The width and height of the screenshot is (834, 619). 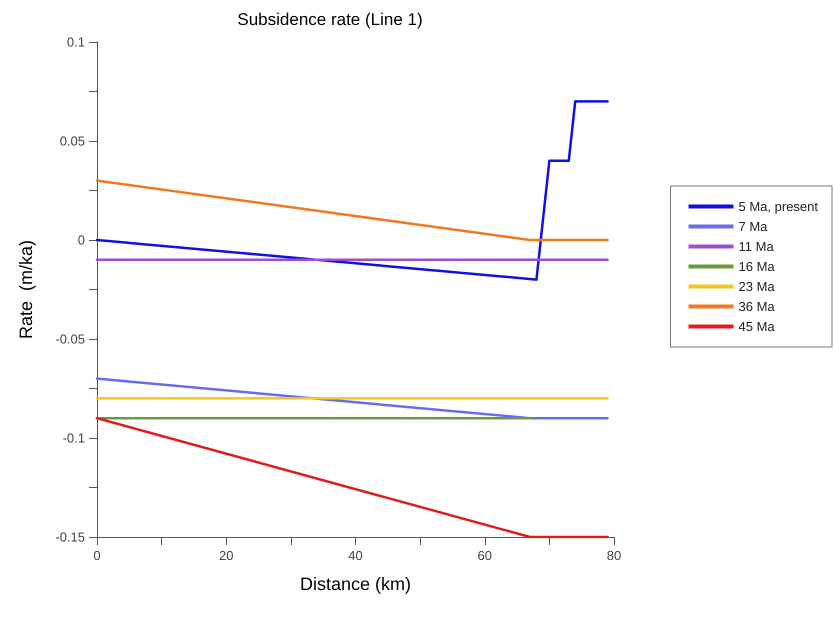 I want to click on y-tick-label: 0, so click(x=81, y=240).